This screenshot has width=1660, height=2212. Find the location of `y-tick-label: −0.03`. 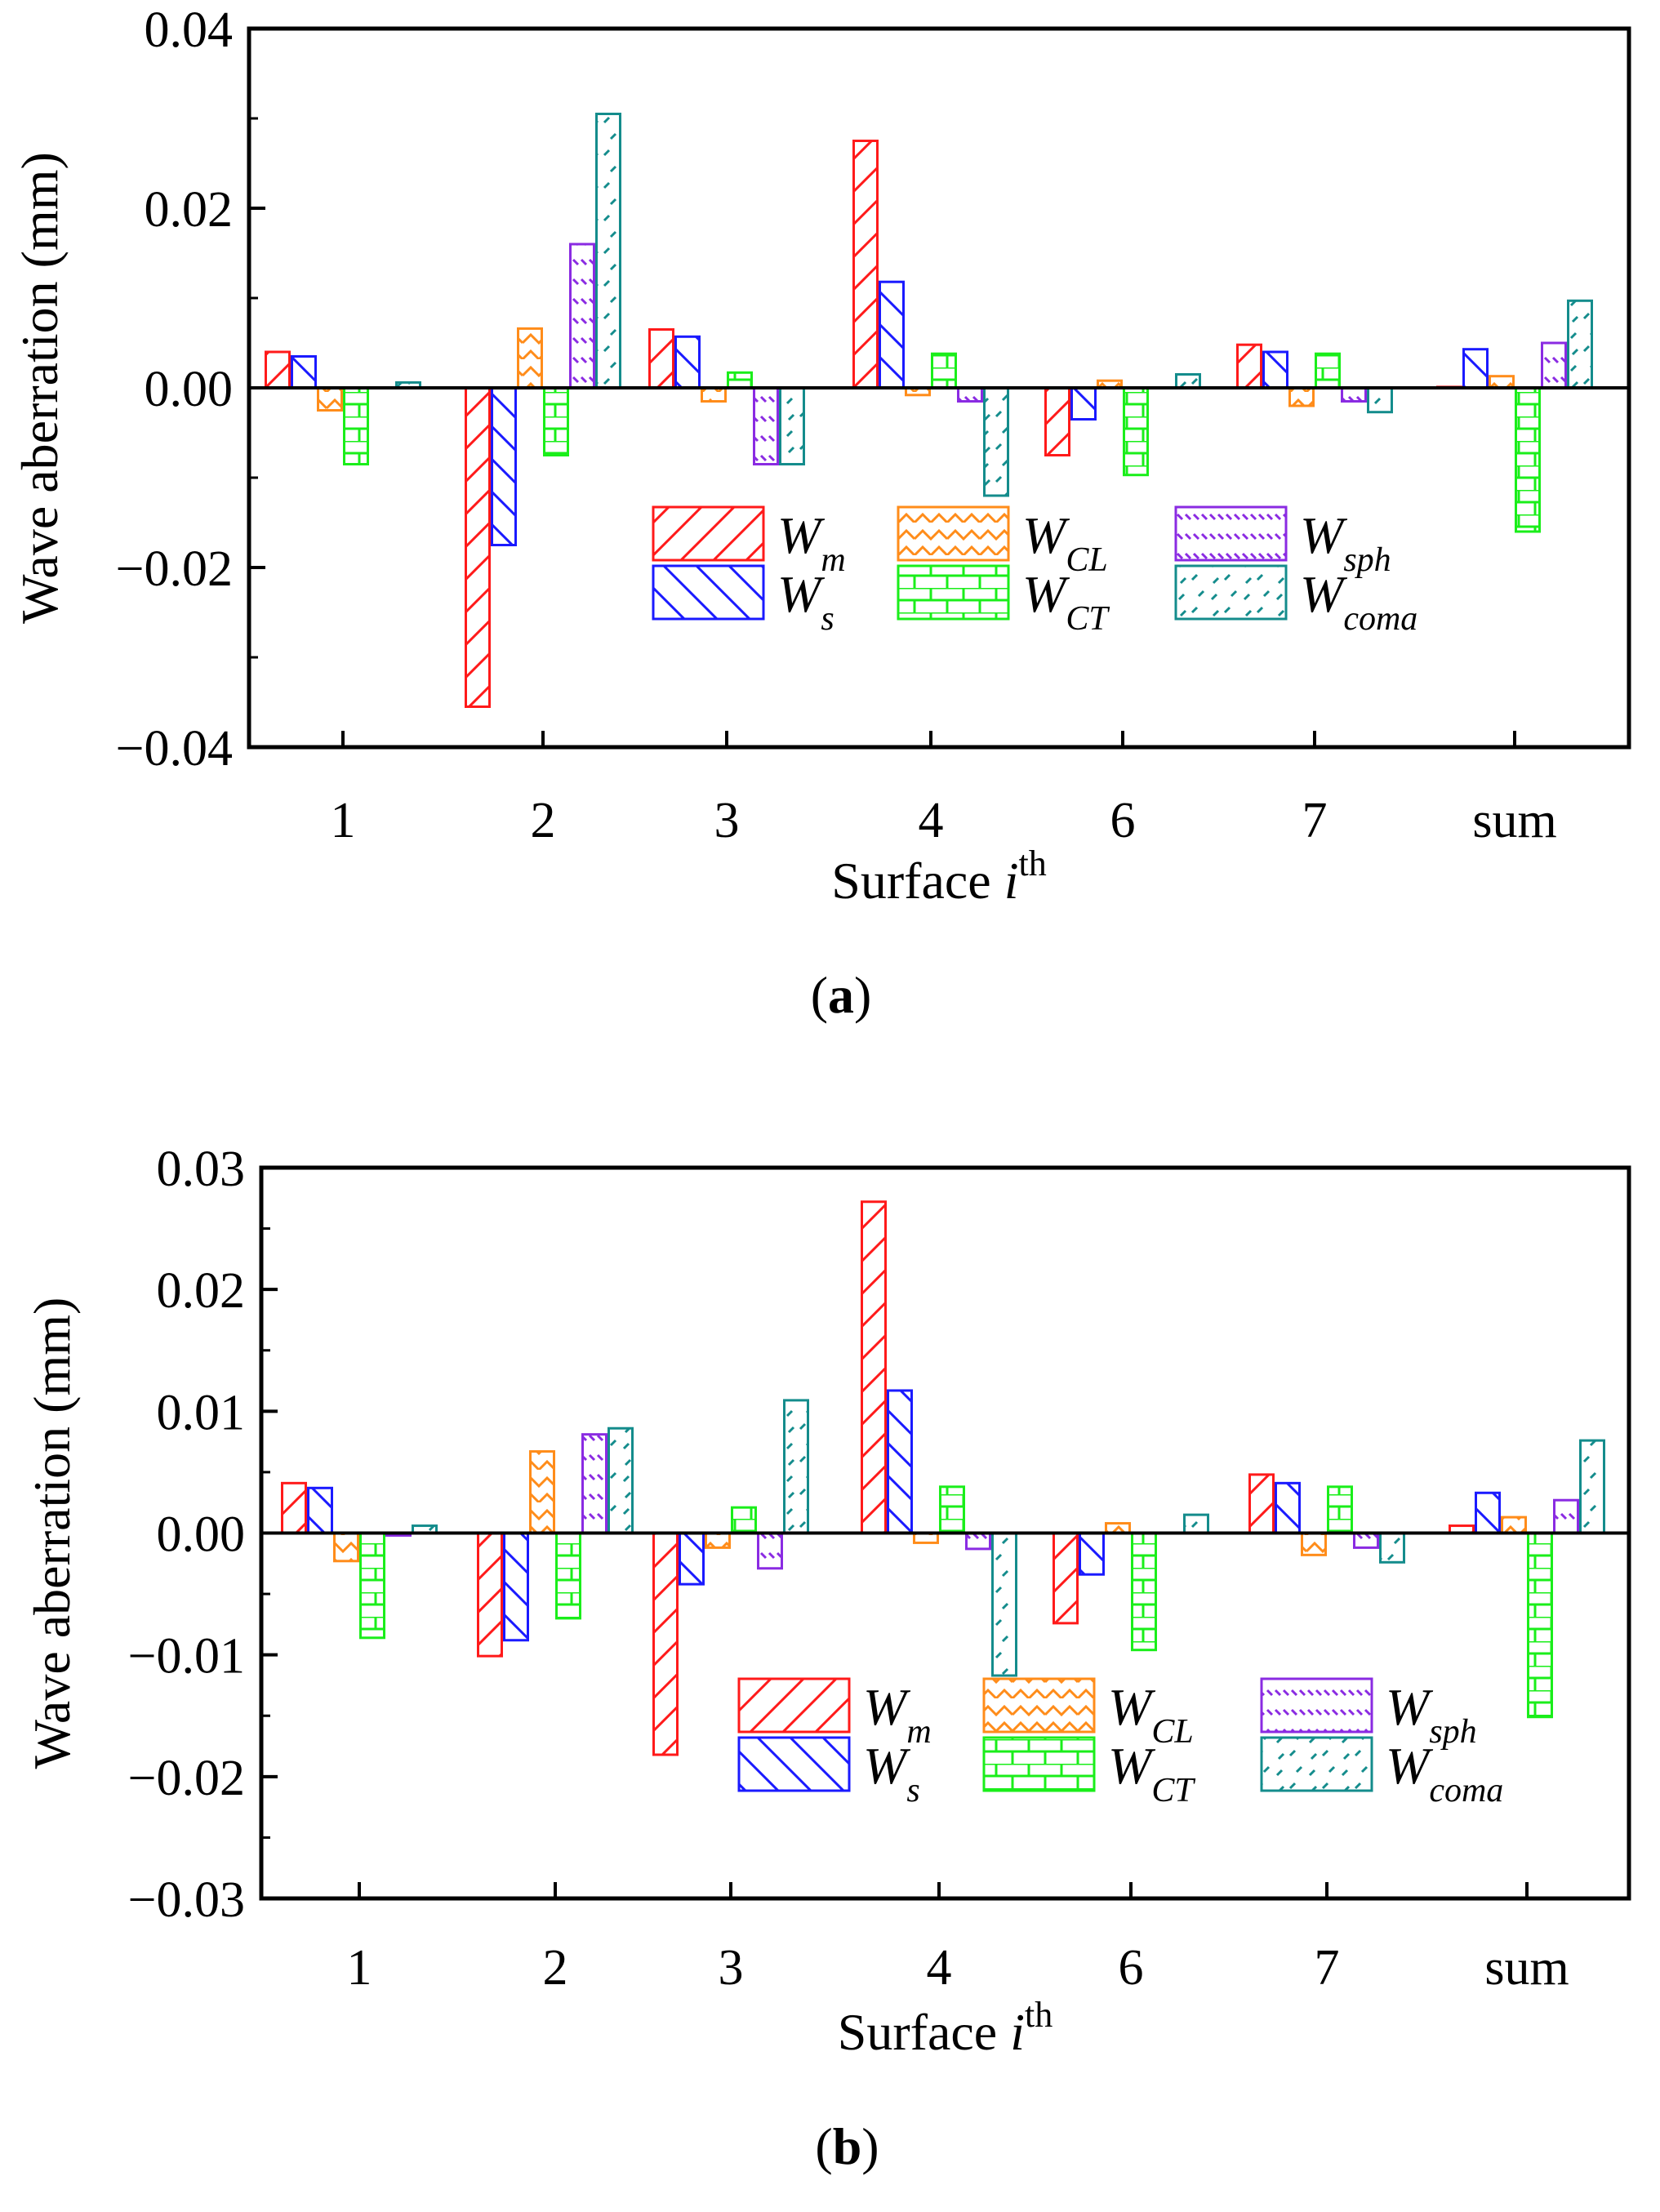

y-tick-label: −0.03 is located at coordinates (186, 1900).